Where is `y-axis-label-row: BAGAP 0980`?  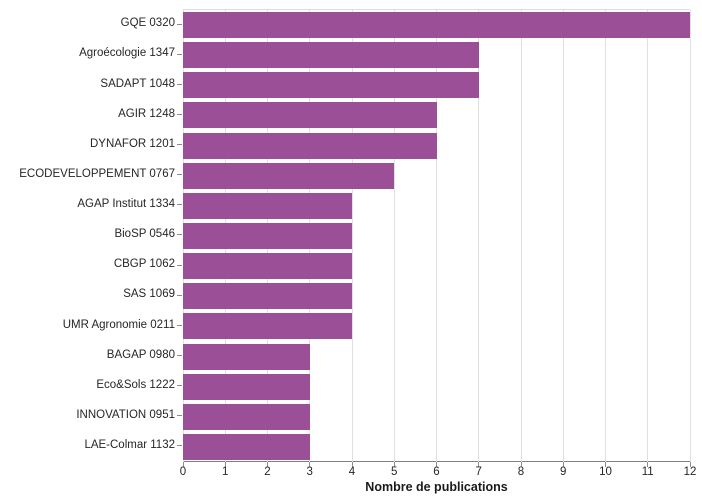 y-axis-label-row: BAGAP 0980 is located at coordinates (91, 355).